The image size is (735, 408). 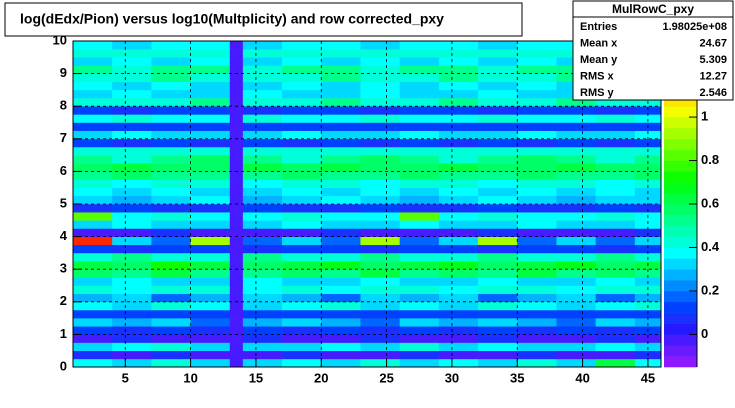 What do you see at coordinates (321, 377) in the screenshot?
I see `x-tick-label: 20` at bounding box center [321, 377].